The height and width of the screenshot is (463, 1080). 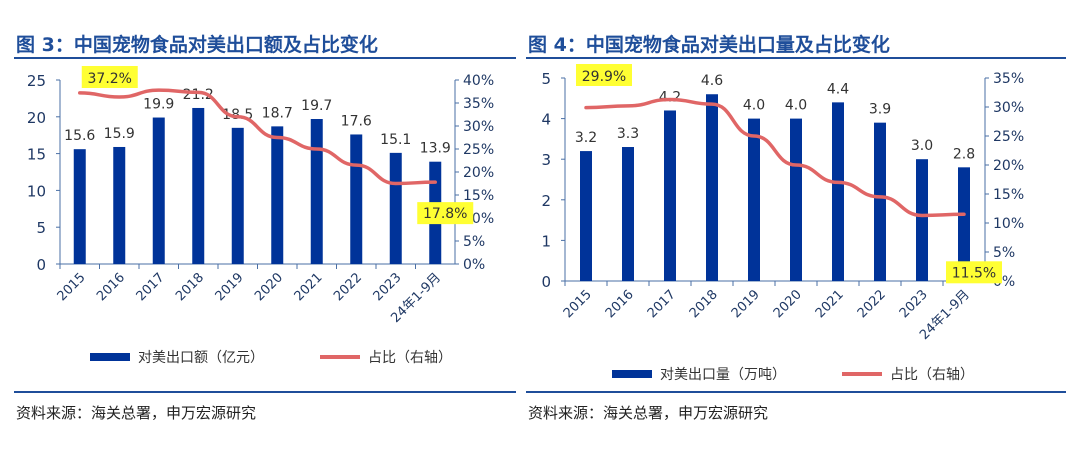 I want to click on bar-value-label: 2.8, so click(x=964, y=154).